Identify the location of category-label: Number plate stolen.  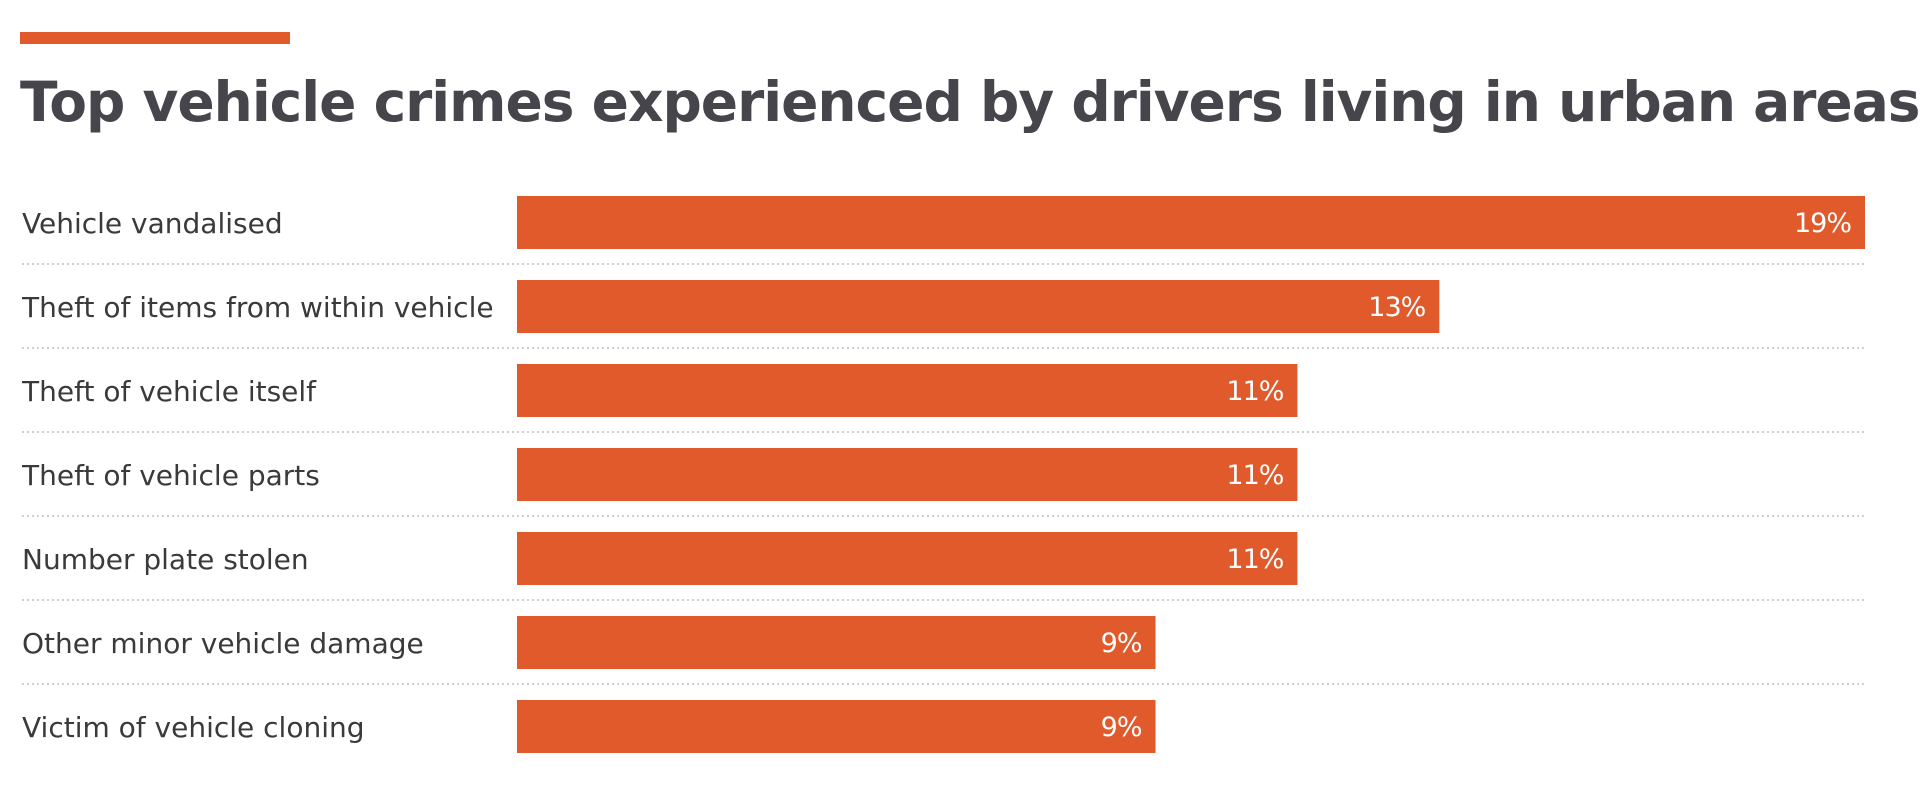
(165, 559).